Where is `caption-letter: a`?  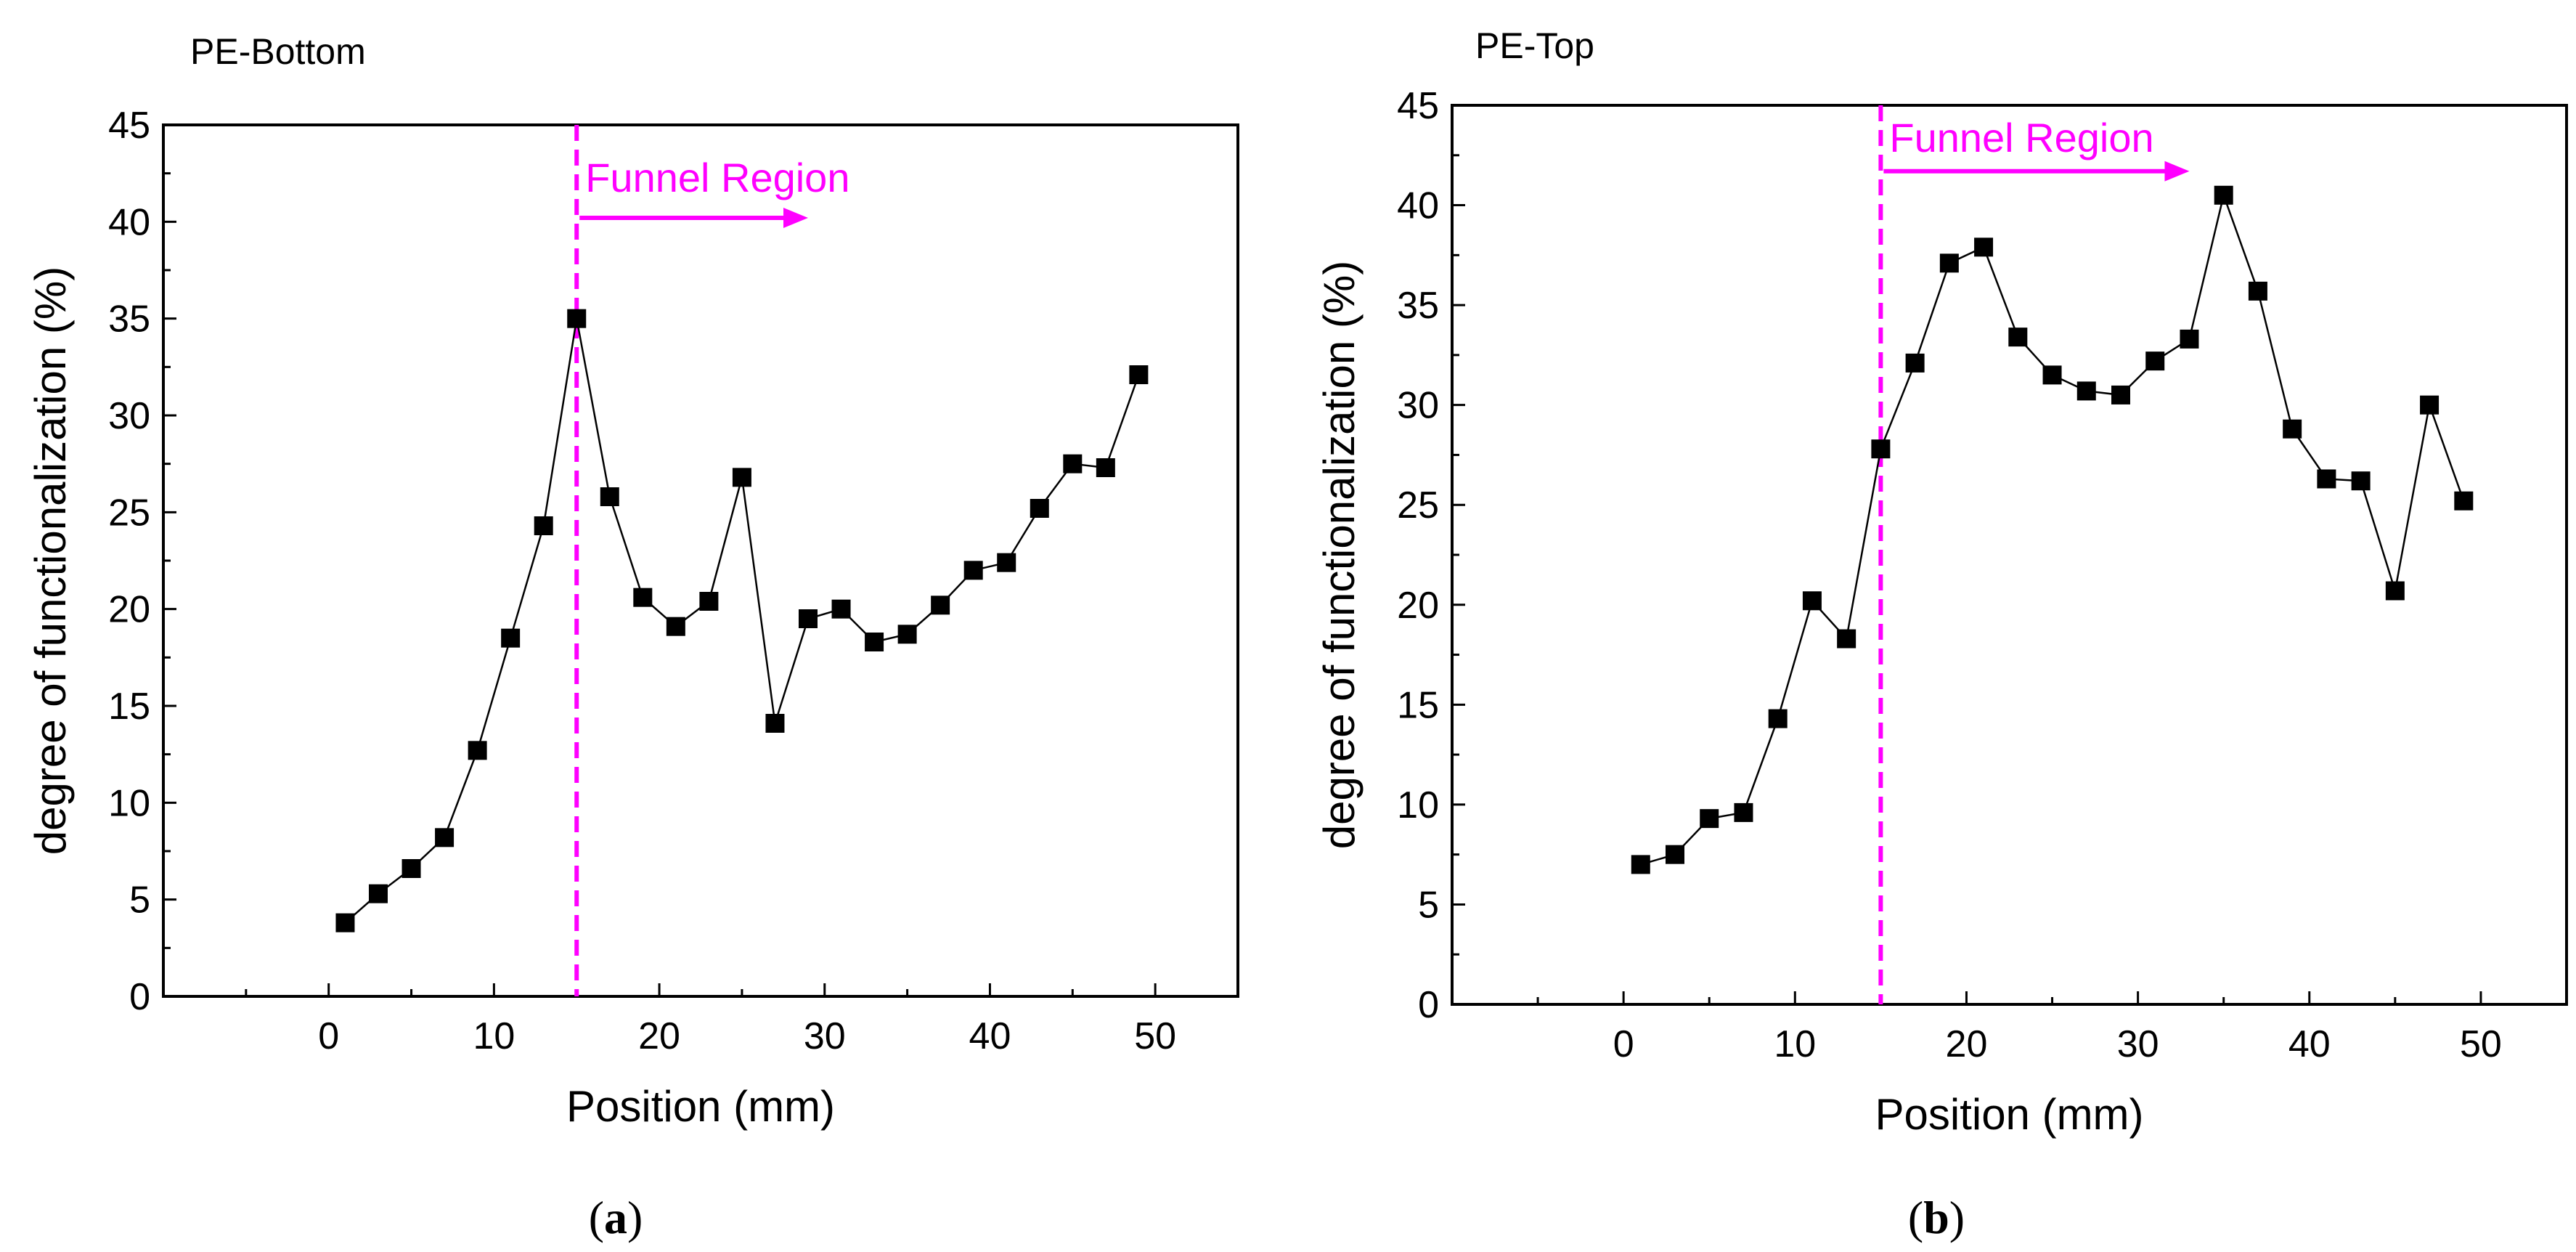 caption-letter: a is located at coordinates (615, 1217).